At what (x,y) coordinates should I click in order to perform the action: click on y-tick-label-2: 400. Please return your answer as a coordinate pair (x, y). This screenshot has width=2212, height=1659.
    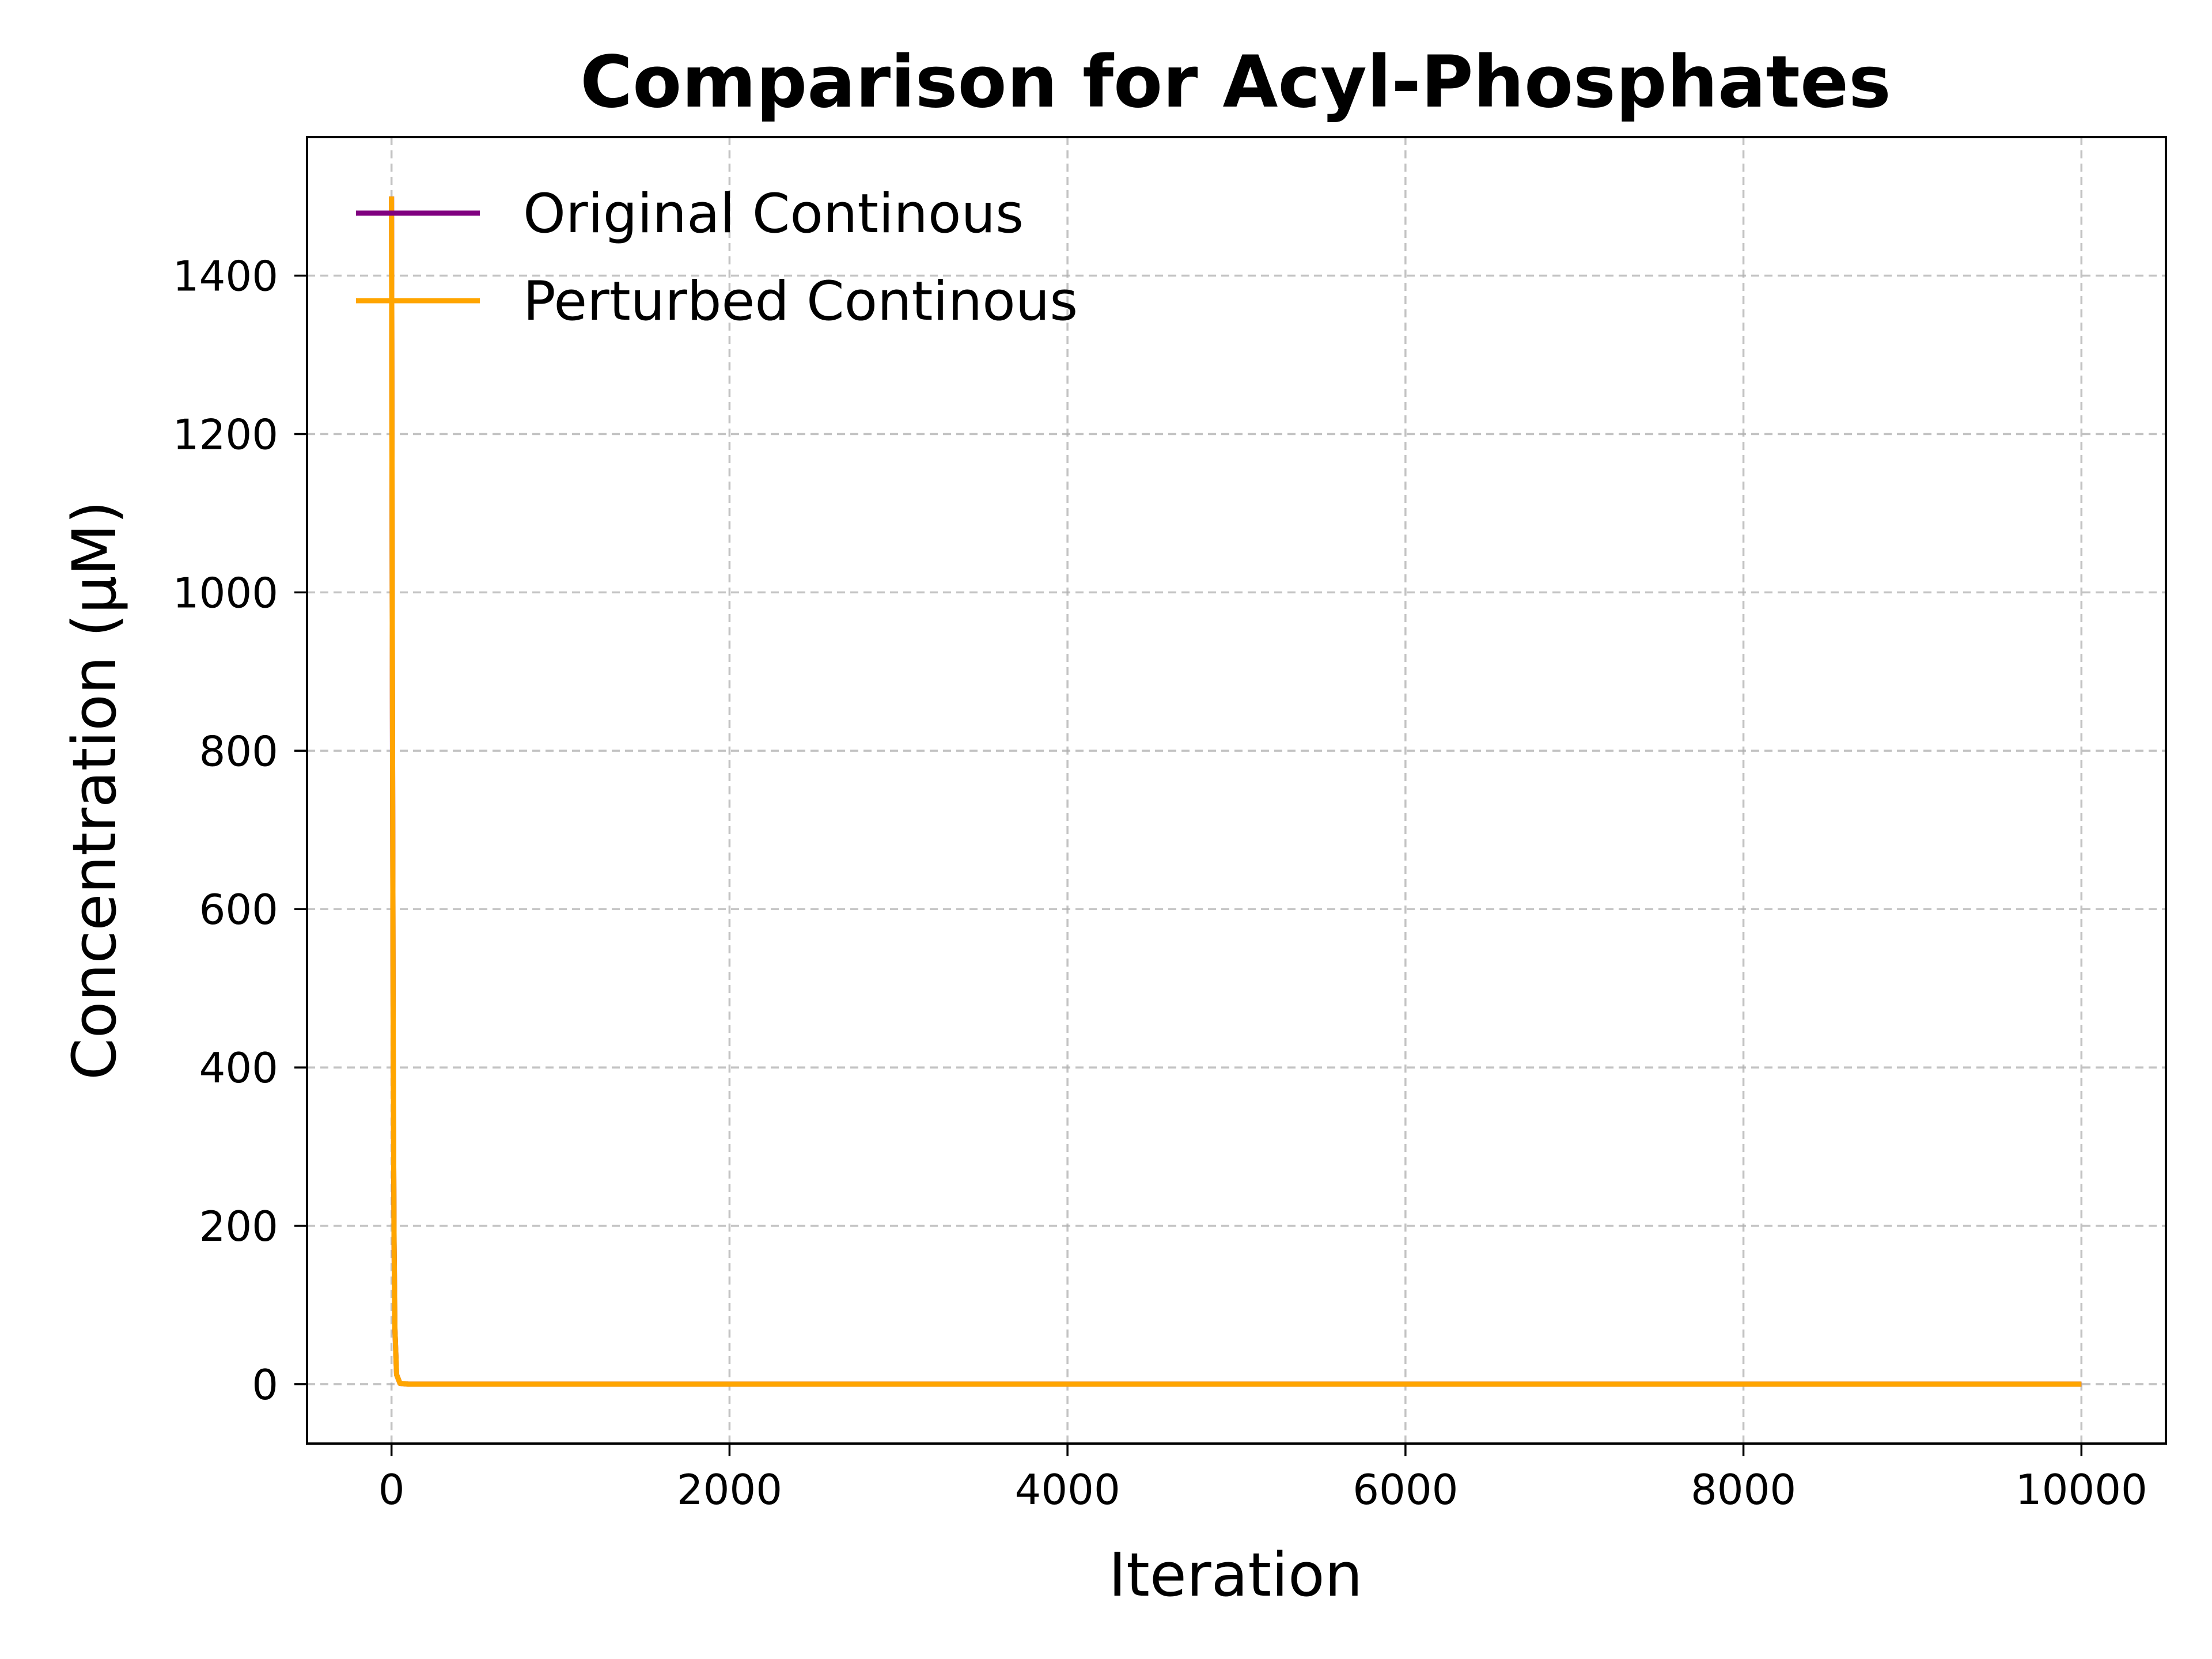
    Looking at the image, I should click on (238, 1068).